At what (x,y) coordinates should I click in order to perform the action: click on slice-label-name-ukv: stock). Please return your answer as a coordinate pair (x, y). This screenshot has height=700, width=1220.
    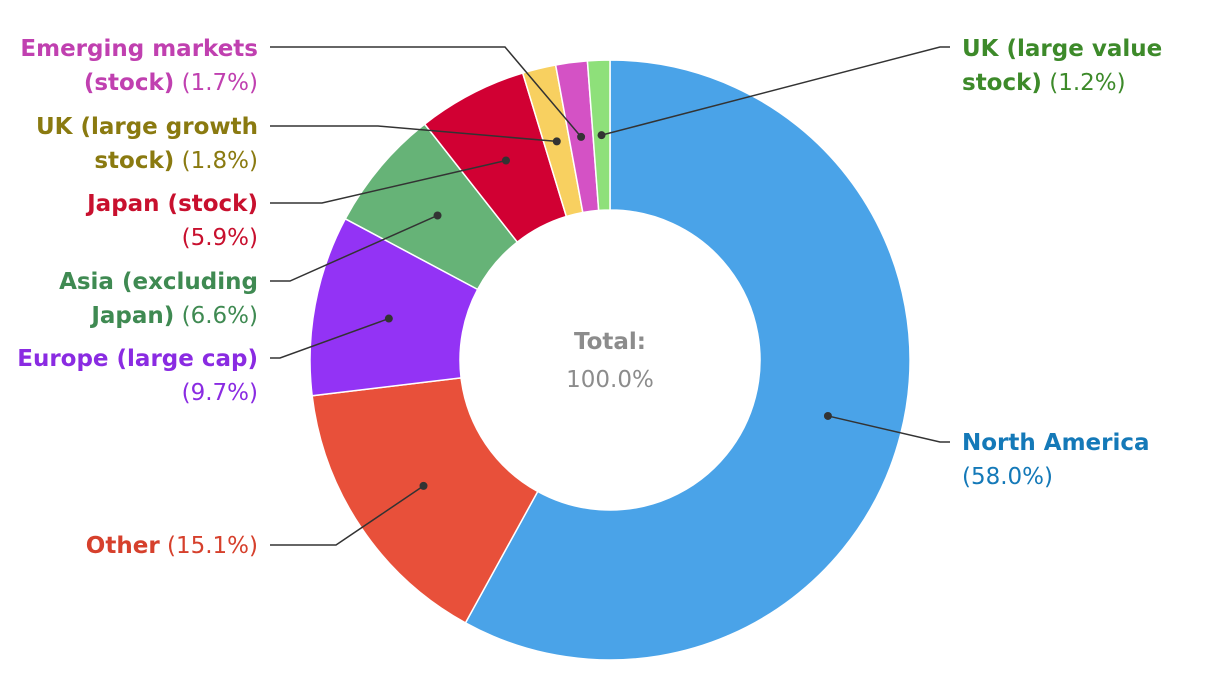
    Looking at the image, I should click on (1002, 83).